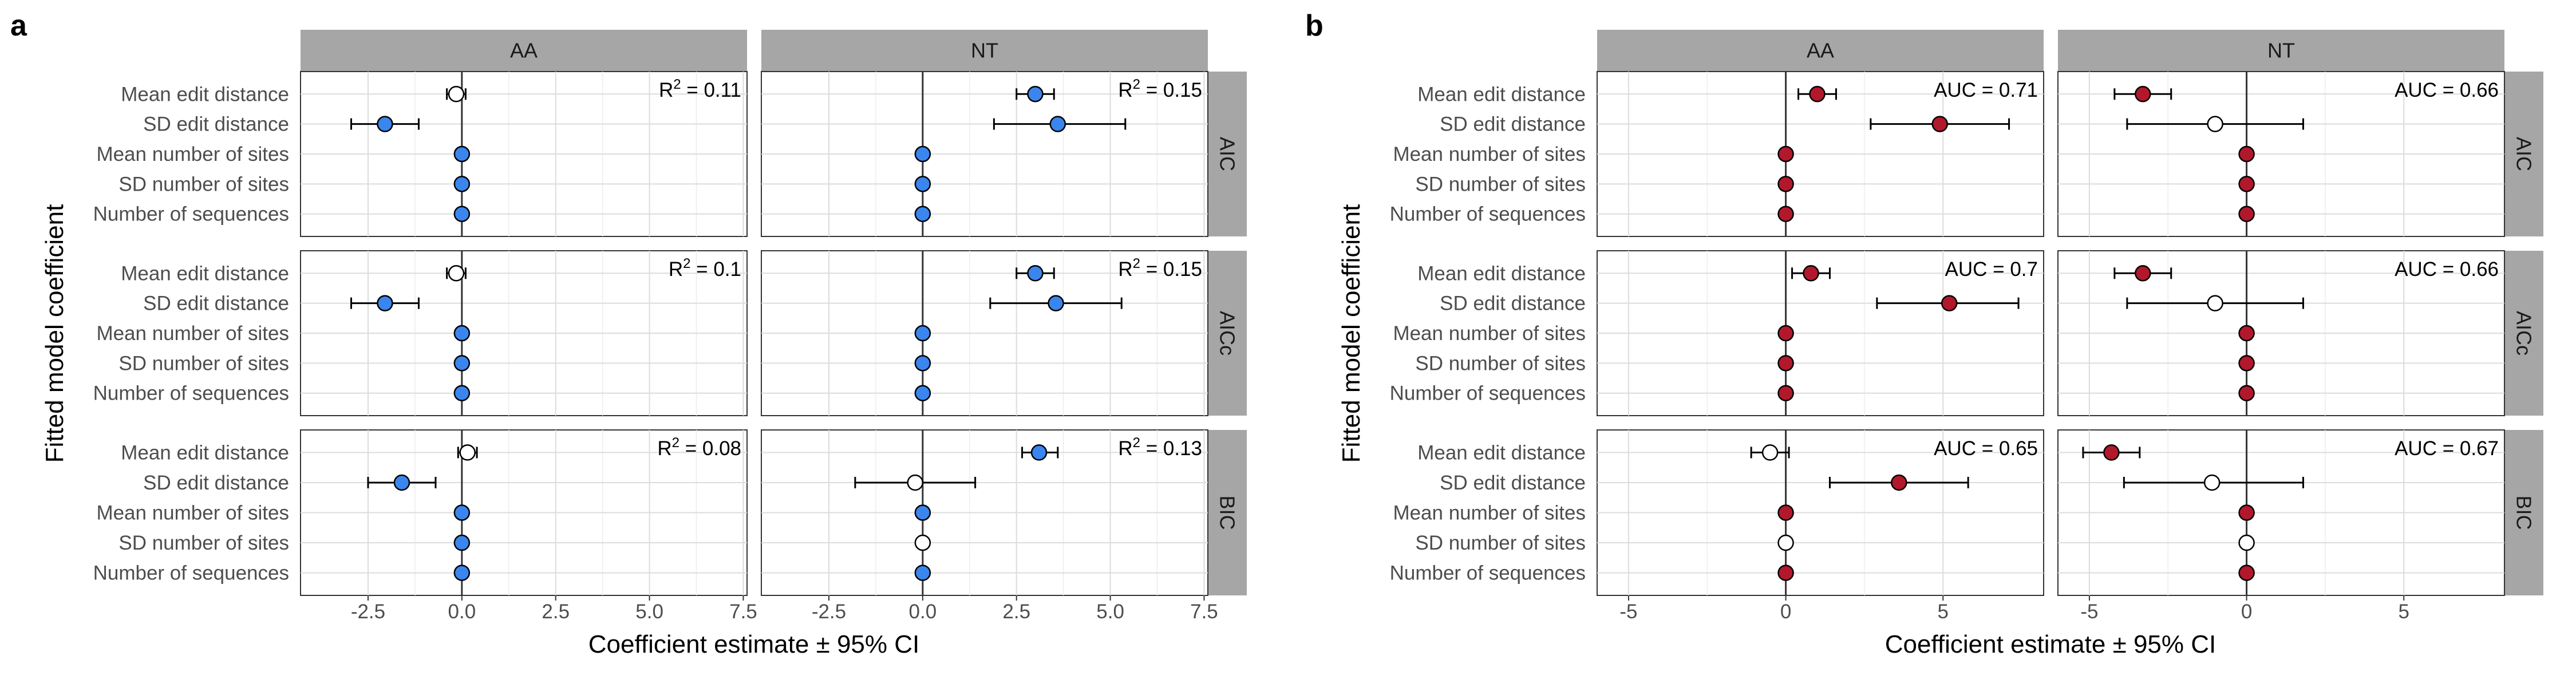 This screenshot has height=687, width=2576. What do you see at coordinates (1986, 90) in the screenshot?
I see `stat-annotation: AUC = 0.71` at bounding box center [1986, 90].